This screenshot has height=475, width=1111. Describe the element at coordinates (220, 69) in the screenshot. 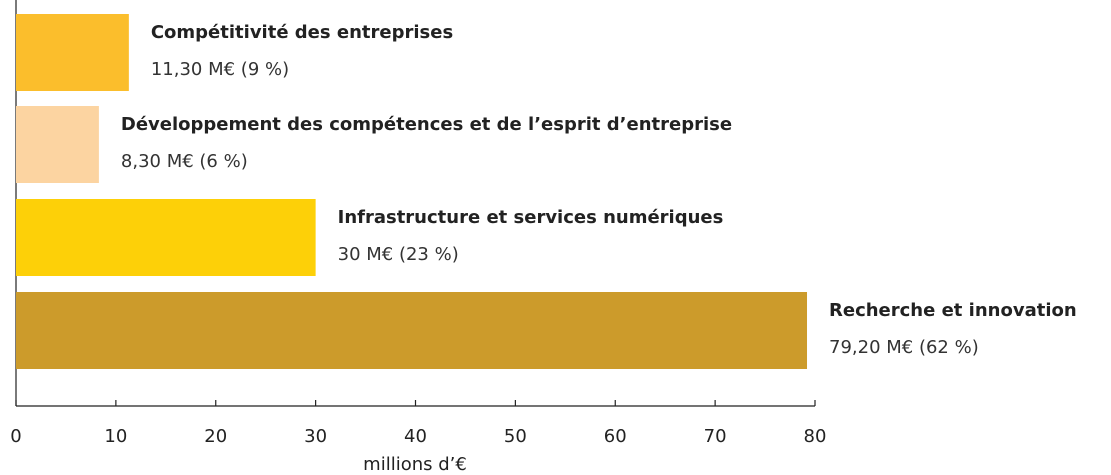

I see `value-label: 11,30 M€ (9 %)` at that location.